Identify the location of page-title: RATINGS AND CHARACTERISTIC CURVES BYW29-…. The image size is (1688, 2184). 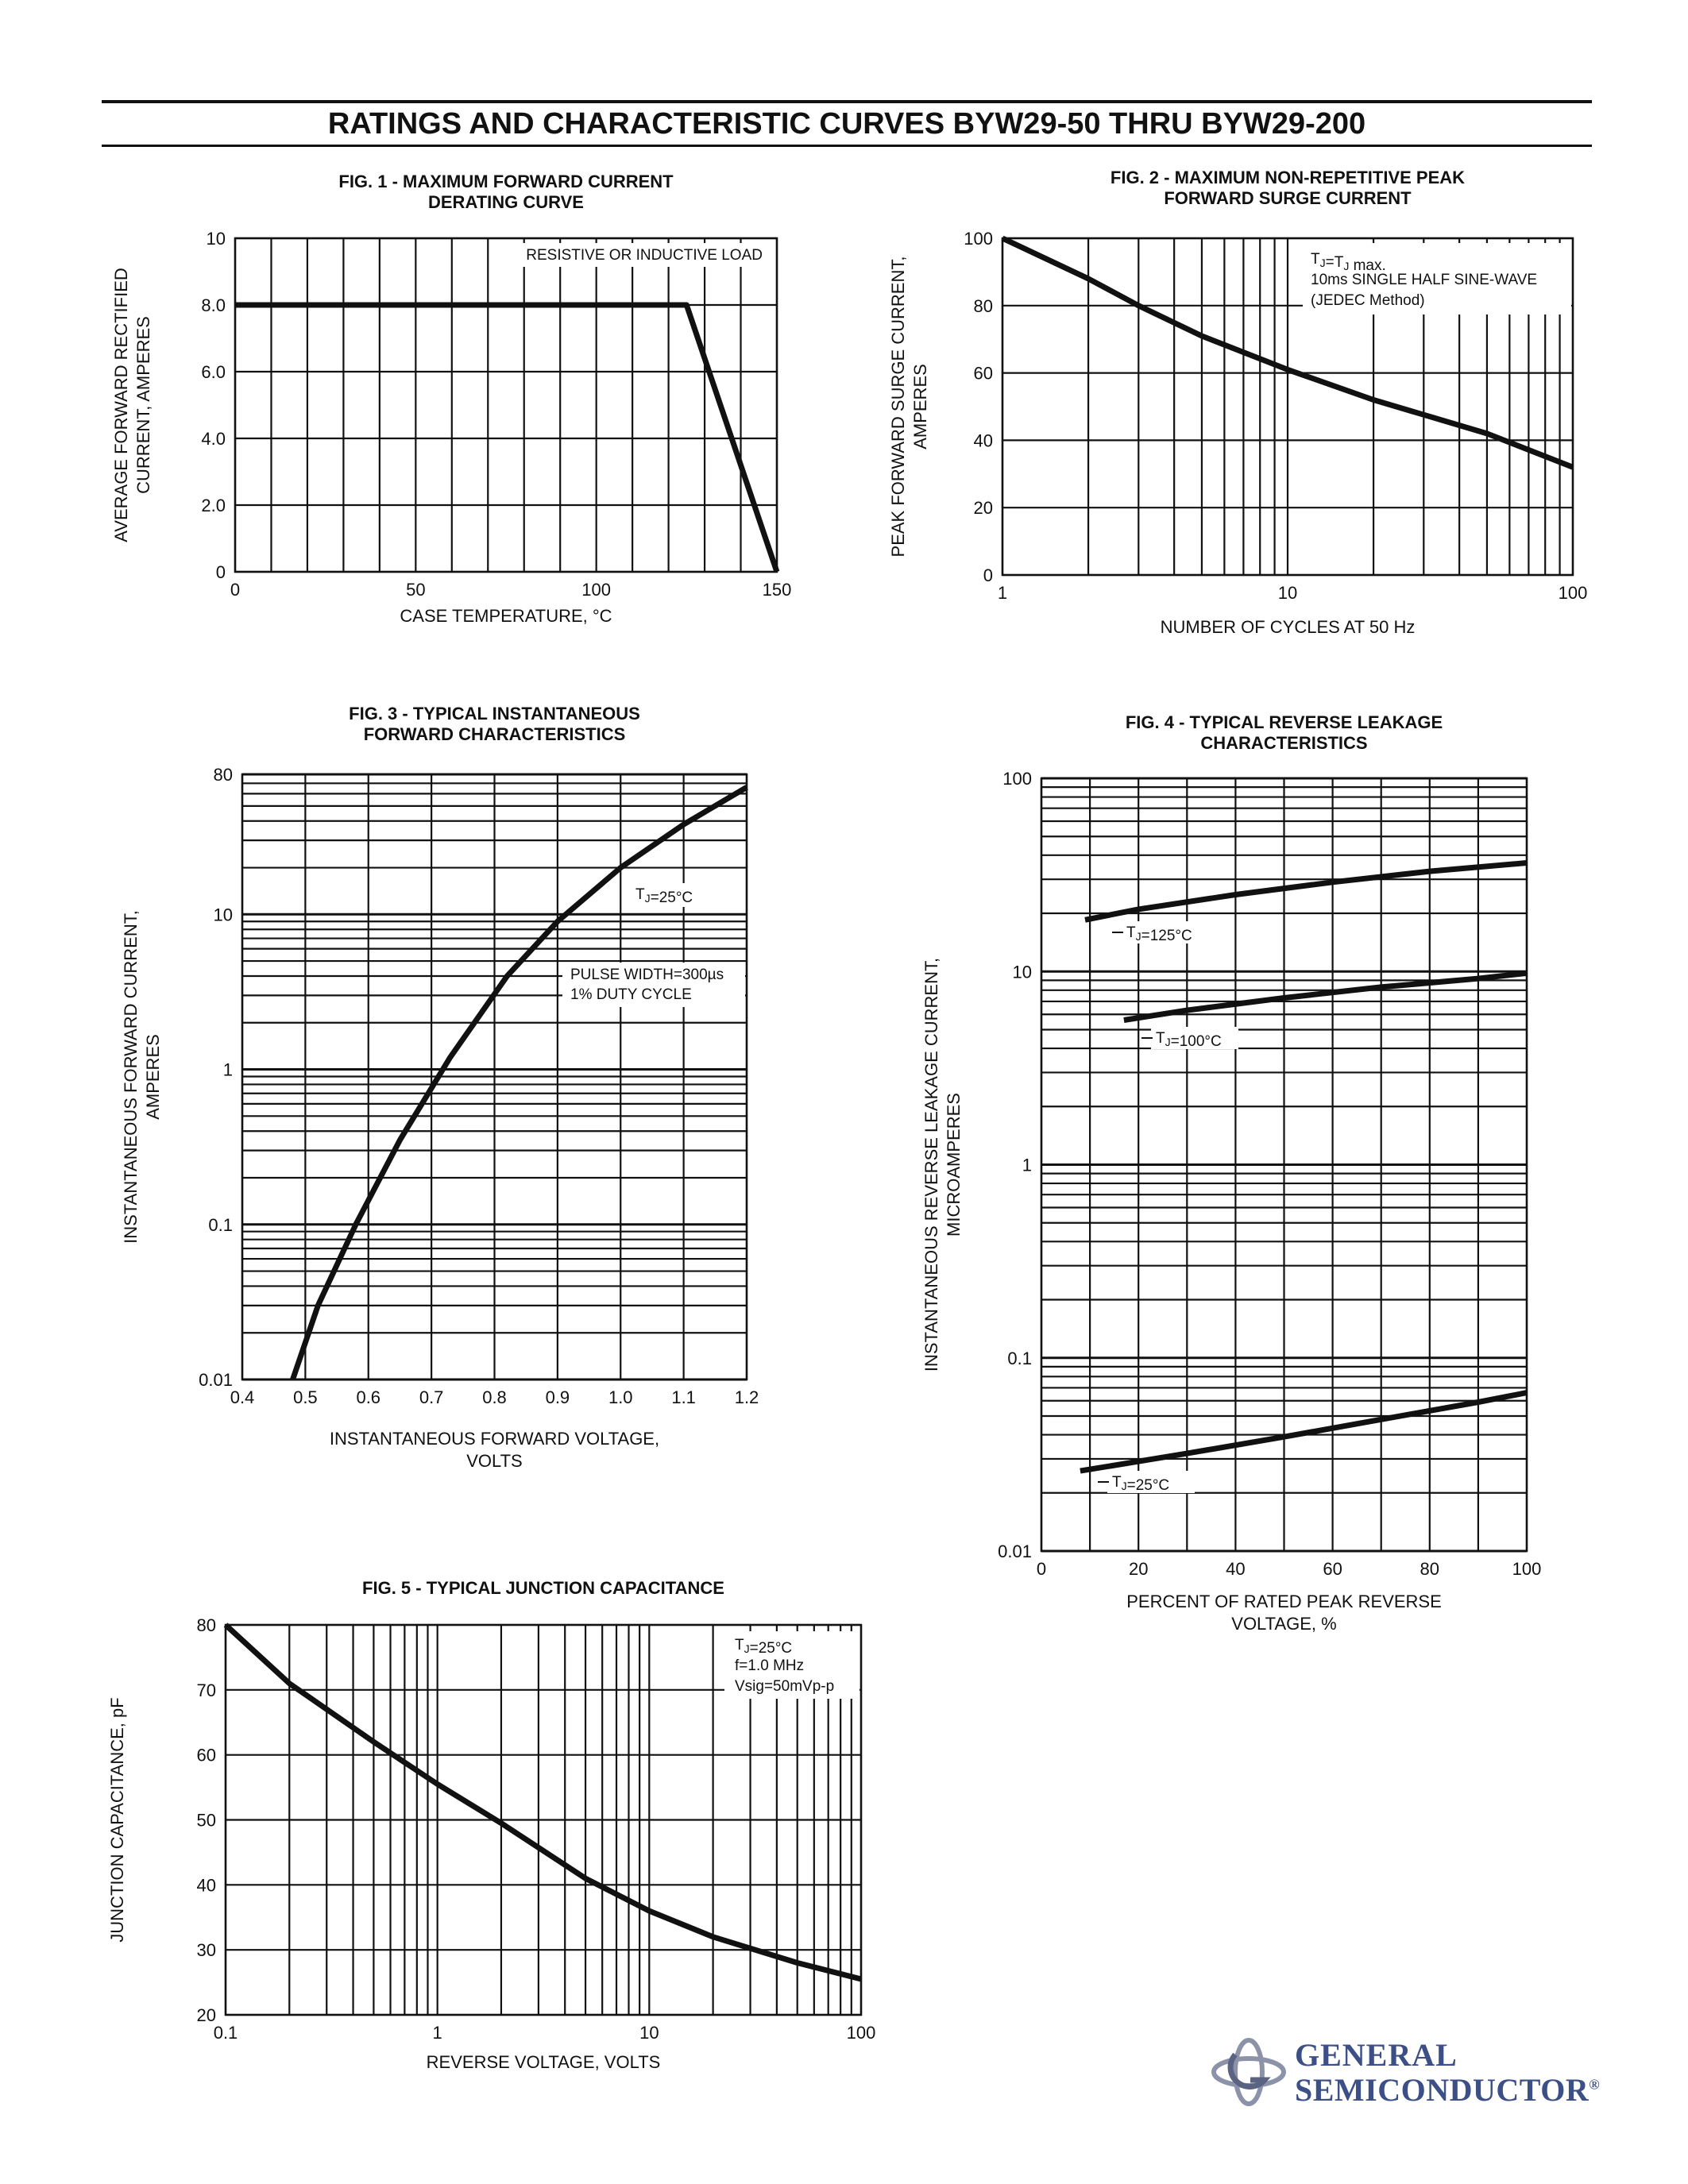
(847, 123).